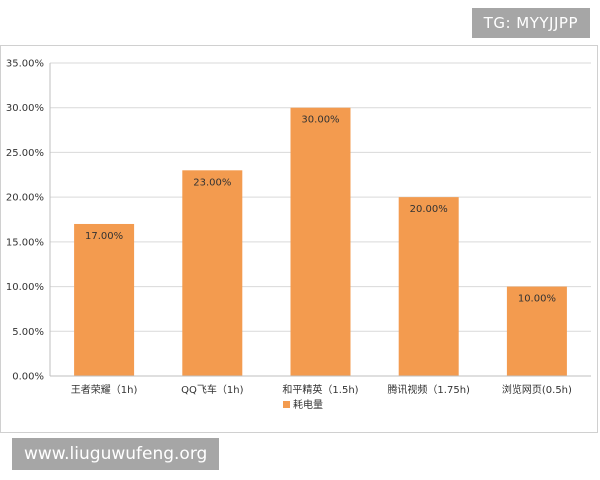 The height and width of the screenshot is (480, 600). What do you see at coordinates (320, 389) in the screenshot?
I see `x-tick-label: 和平精英（1.5h)` at bounding box center [320, 389].